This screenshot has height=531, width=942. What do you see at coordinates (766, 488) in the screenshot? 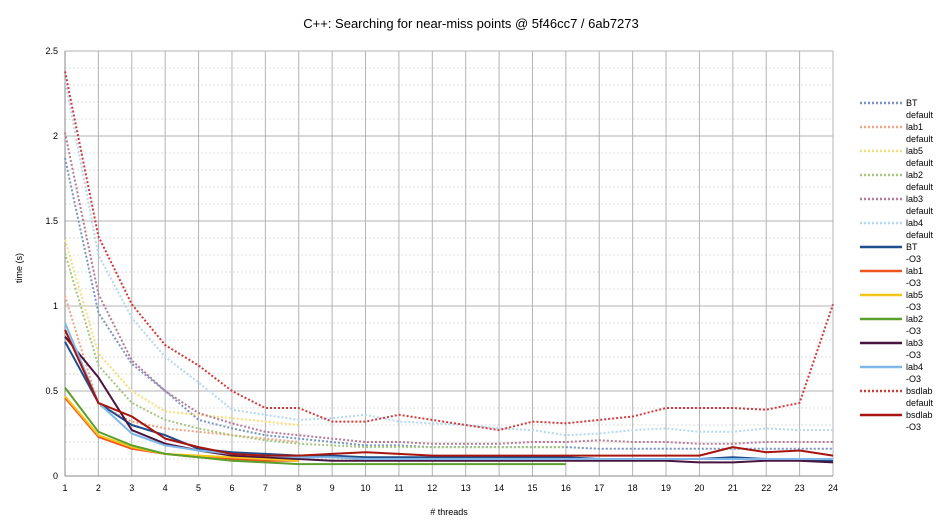
I see `x-tick-label: 22` at bounding box center [766, 488].